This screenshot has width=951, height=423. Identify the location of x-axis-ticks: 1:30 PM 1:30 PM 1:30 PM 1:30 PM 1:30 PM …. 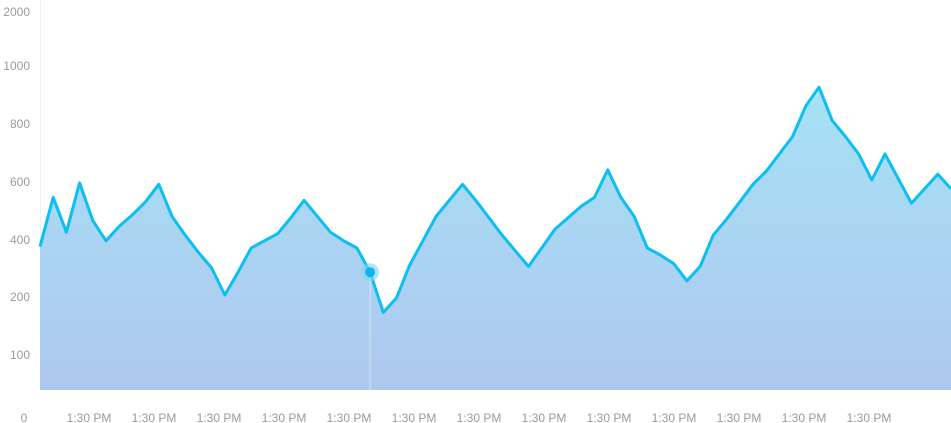
(479, 417).